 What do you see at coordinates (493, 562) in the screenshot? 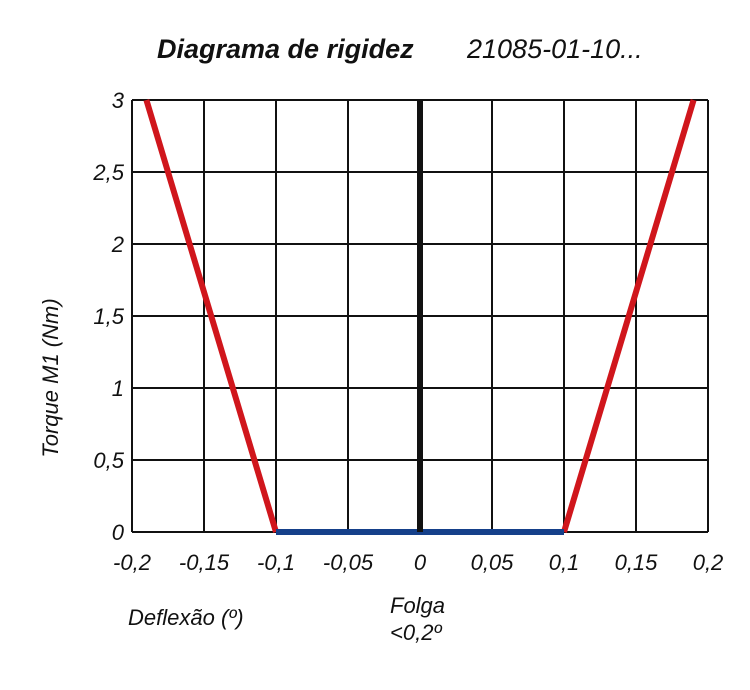
I see `x-tick-label: 0,05` at bounding box center [493, 562].